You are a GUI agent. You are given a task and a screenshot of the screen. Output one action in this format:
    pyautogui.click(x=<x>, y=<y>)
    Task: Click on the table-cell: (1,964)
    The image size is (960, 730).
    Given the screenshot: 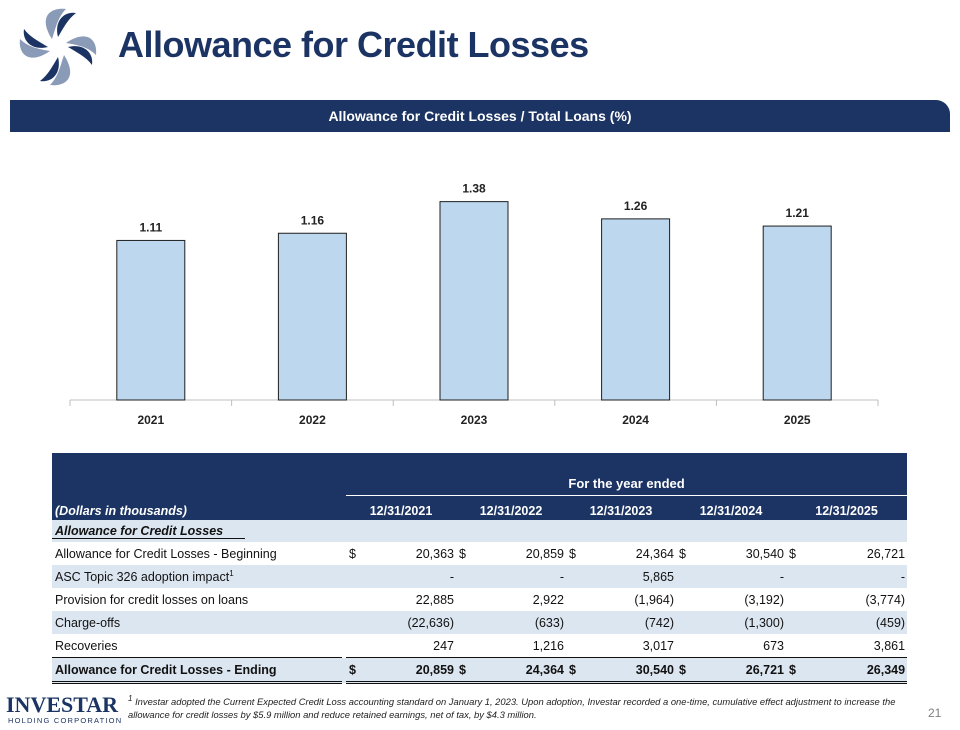 What is the action you would take?
    pyautogui.click(x=654, y=599)
    